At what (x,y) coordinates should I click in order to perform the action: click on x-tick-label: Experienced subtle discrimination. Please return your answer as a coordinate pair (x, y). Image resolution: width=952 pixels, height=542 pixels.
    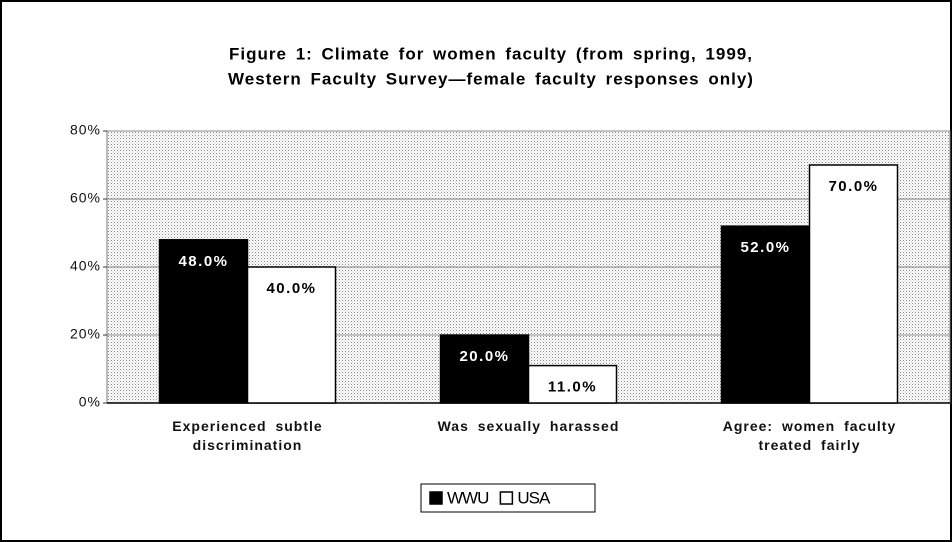
    Looking at the image, I should click on (247, 435).